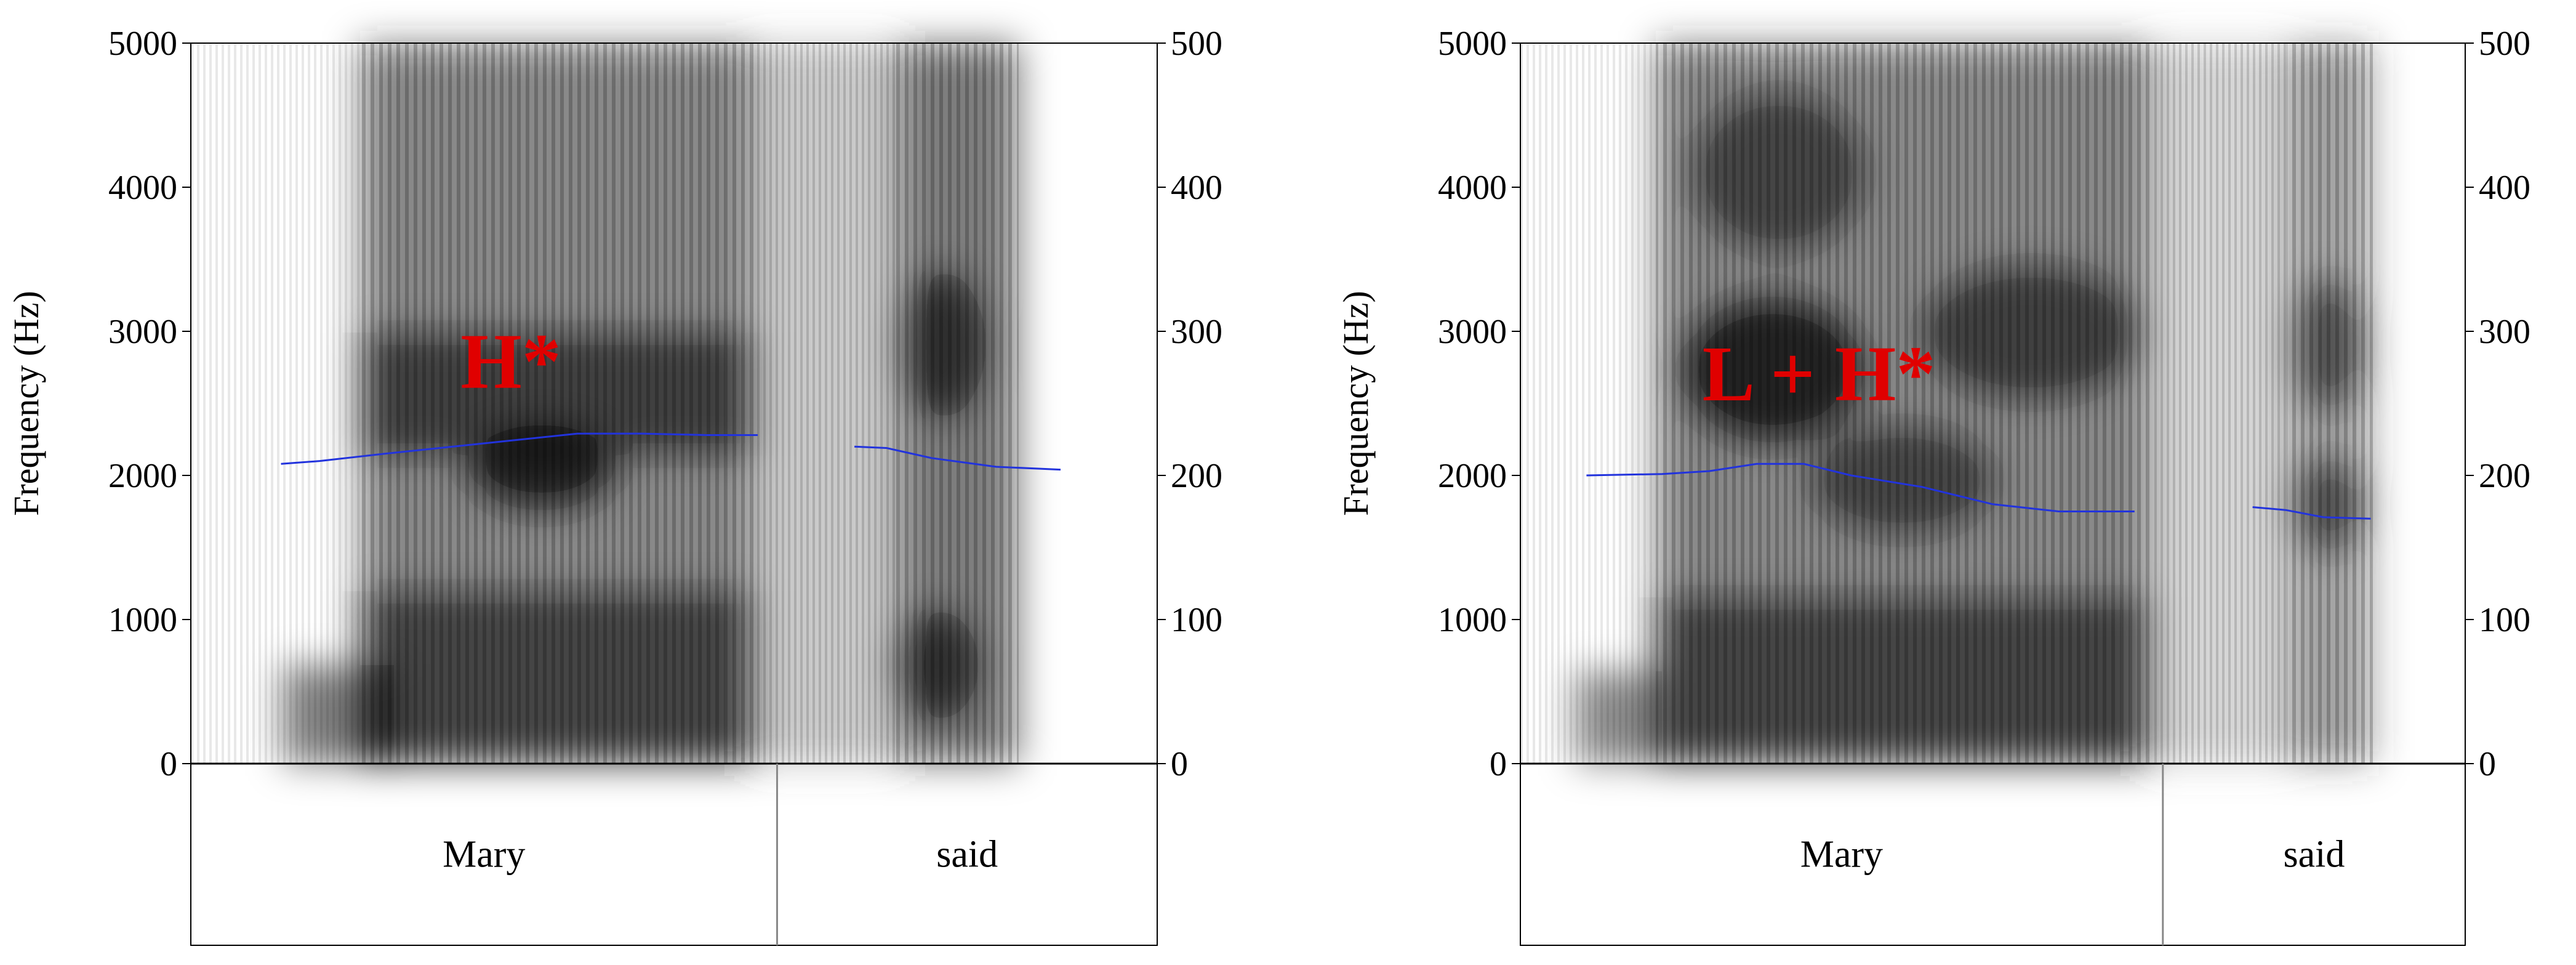  I want to click on y-axis-title-right: Frequency (Hz), so click(1356, 404).